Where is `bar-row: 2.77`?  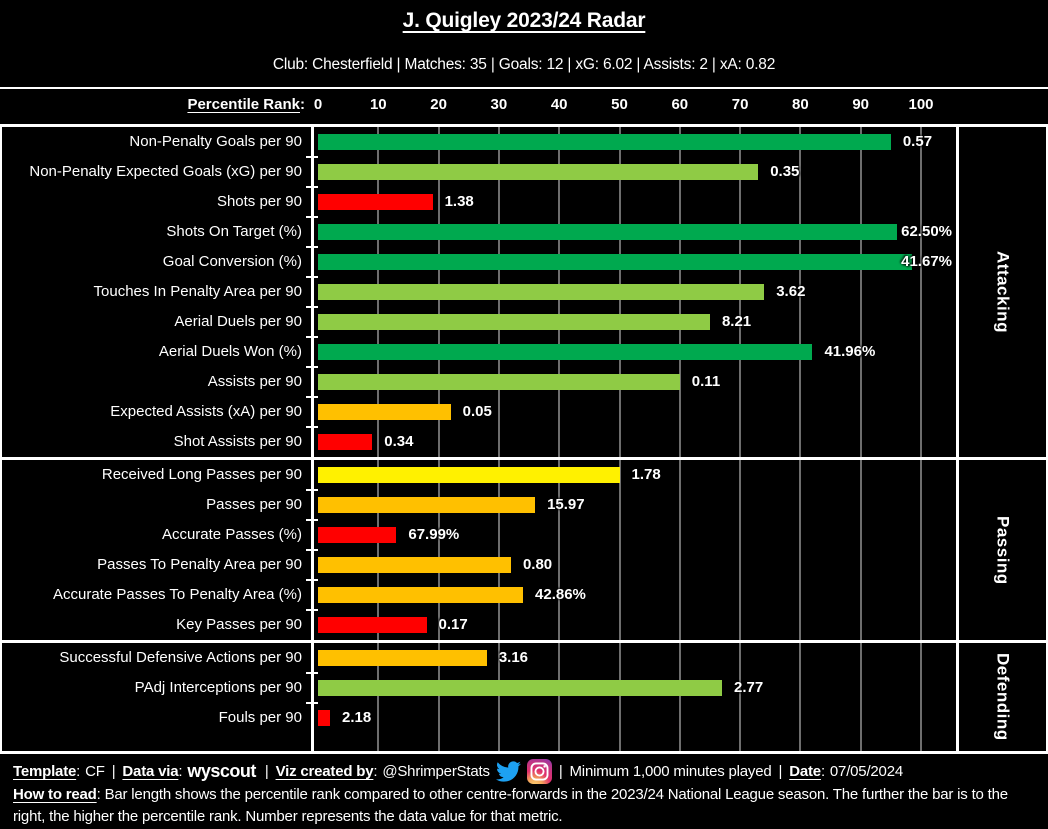
bar-row: 2.77 is located at coordinates (635, 688).